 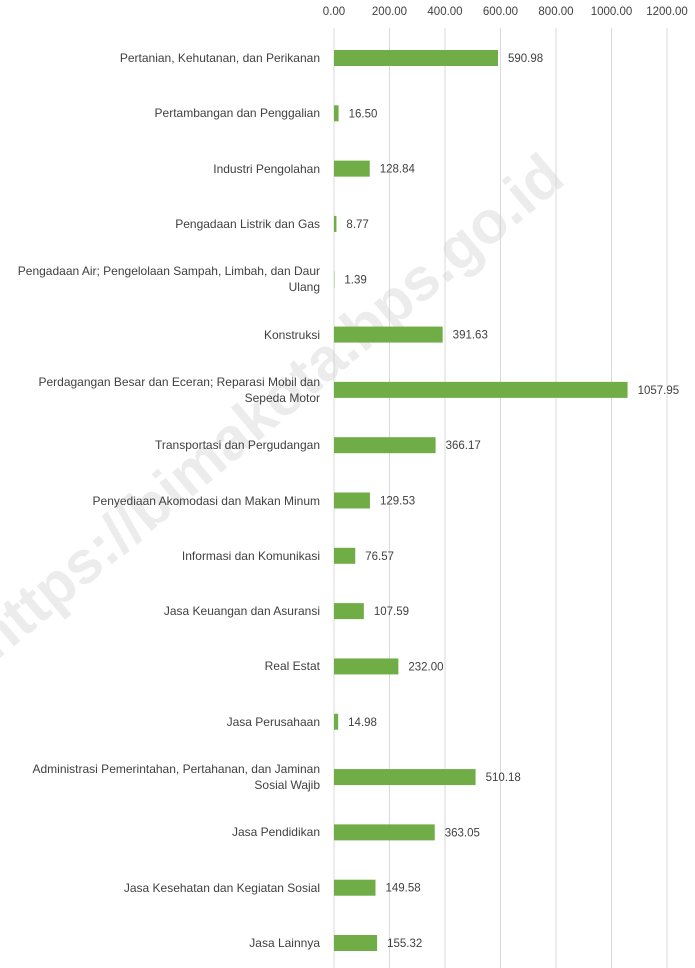 I want to click on data-label: 366.17, so click(x=463, y=446).